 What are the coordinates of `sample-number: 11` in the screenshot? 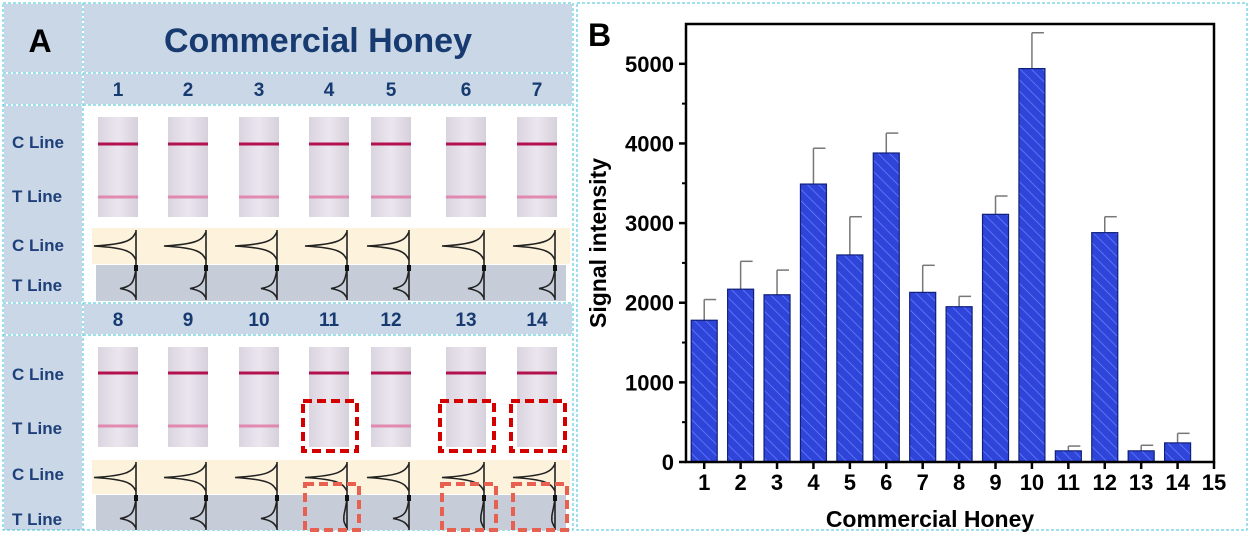 It's located at (329, 320).